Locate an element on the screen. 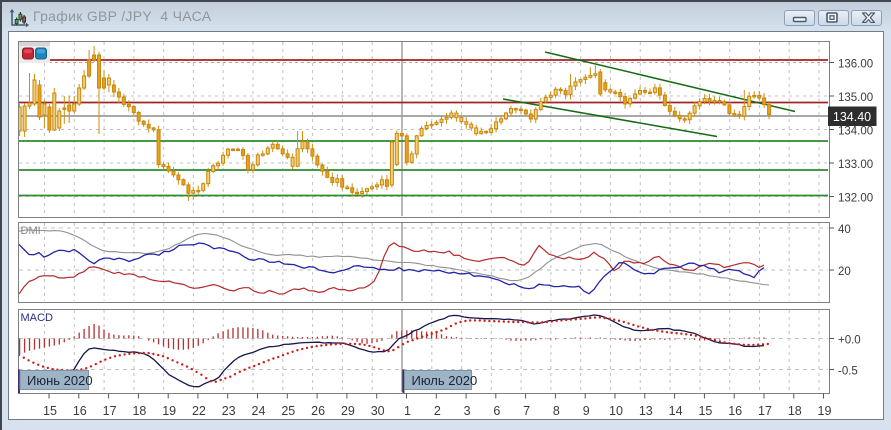  svg-text: 1 is located at coordinates (407, 411).